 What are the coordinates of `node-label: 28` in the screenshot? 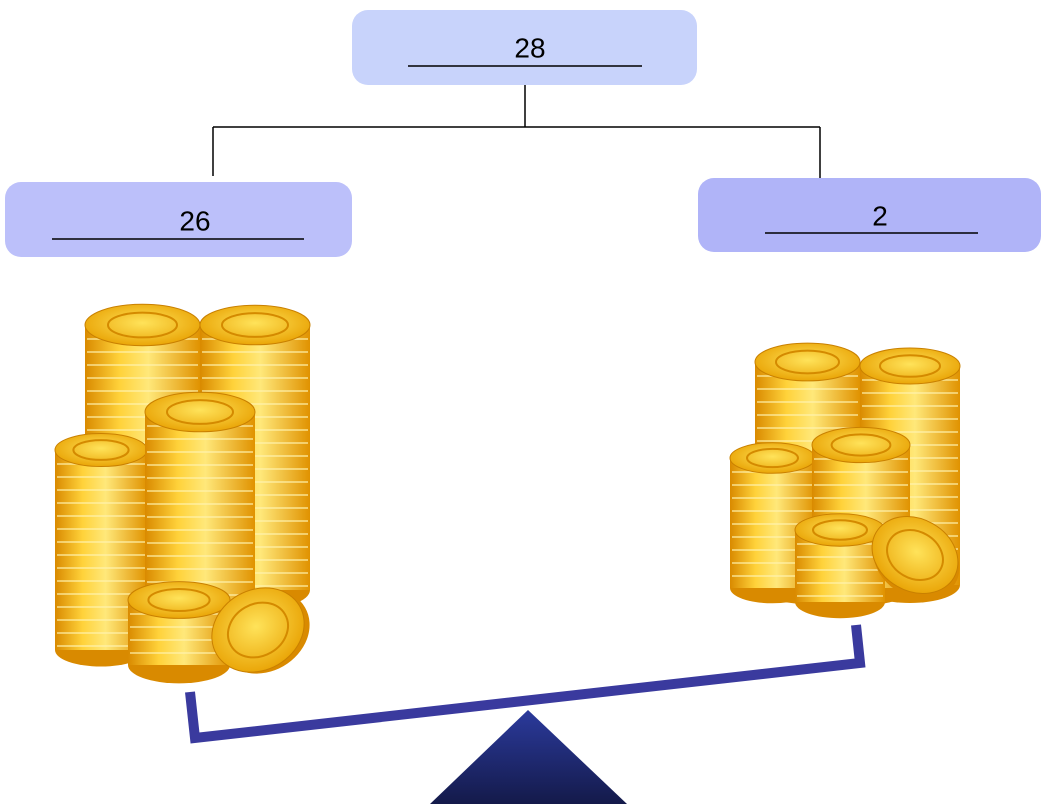 It's located at (529, 47).